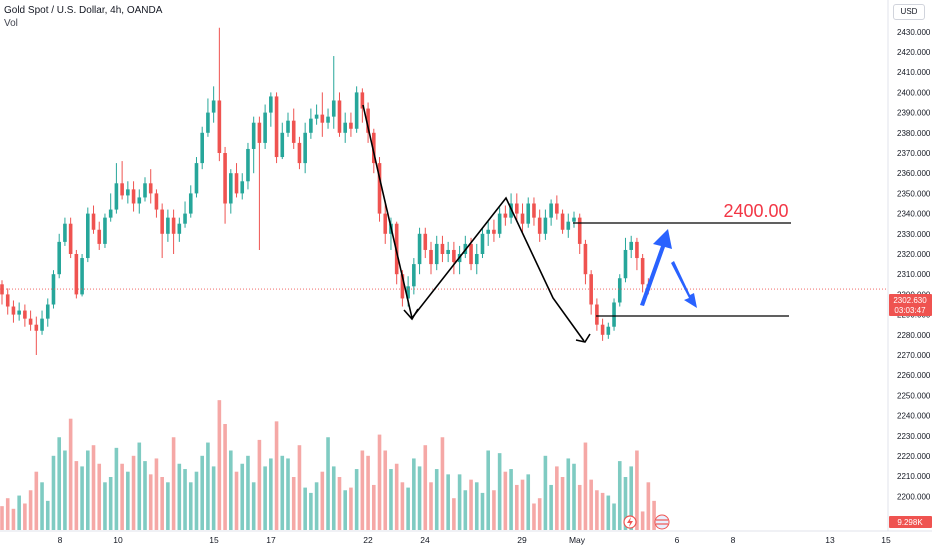 The height and width of the screenshot is (550, 932). What do you see at coordinates (83, 10) in the screenshot?
I see `symbol-title: Gold Spot / U.S. Dollar, 4h, OANDA` at bounding box center [83, 10].